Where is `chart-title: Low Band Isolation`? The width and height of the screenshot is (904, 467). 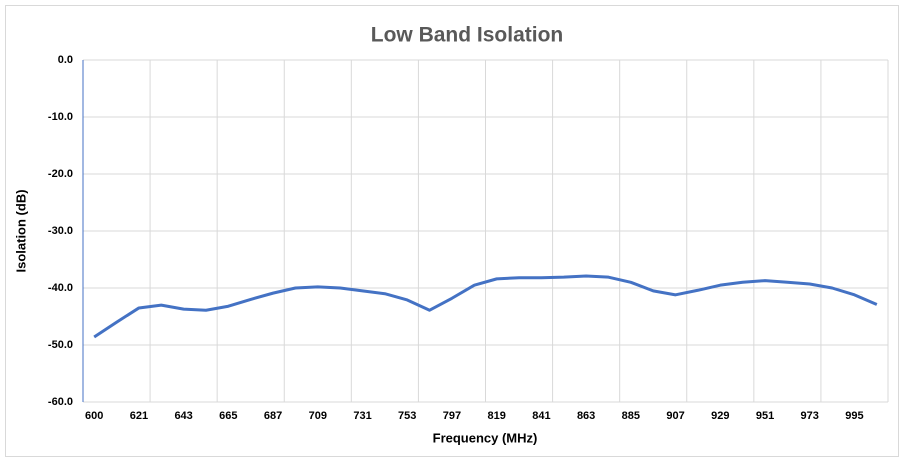 chart-title: Low Band Isolation is located at coordinates (467, 35).